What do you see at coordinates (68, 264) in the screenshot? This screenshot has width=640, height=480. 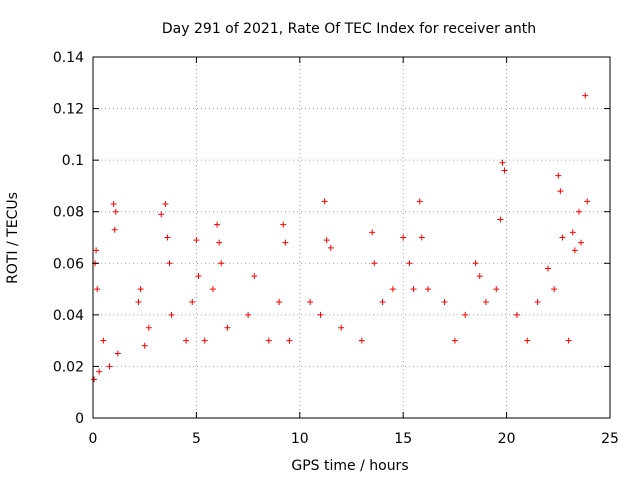 I see `y-tick-label: 0.06` at bounding box center [68, 264].